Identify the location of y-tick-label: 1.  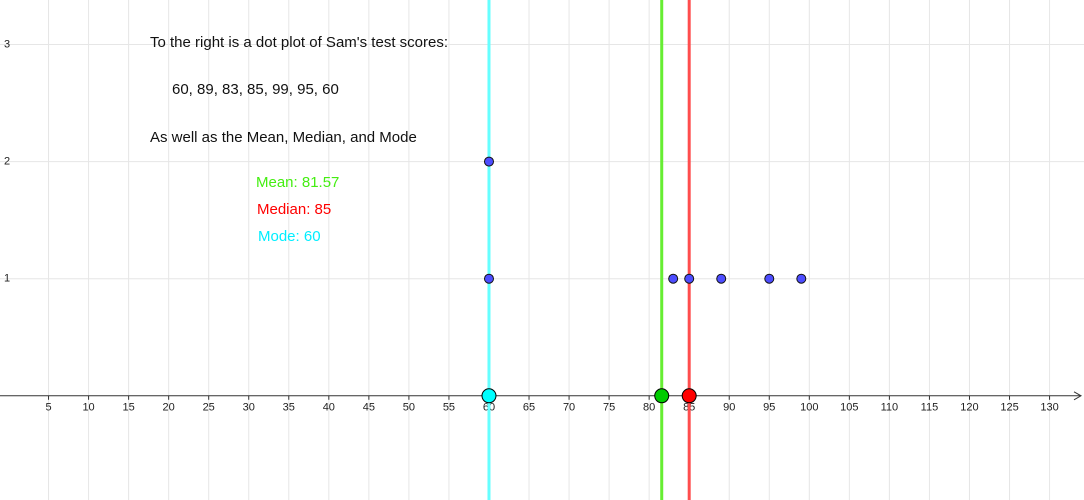
(7, 279).